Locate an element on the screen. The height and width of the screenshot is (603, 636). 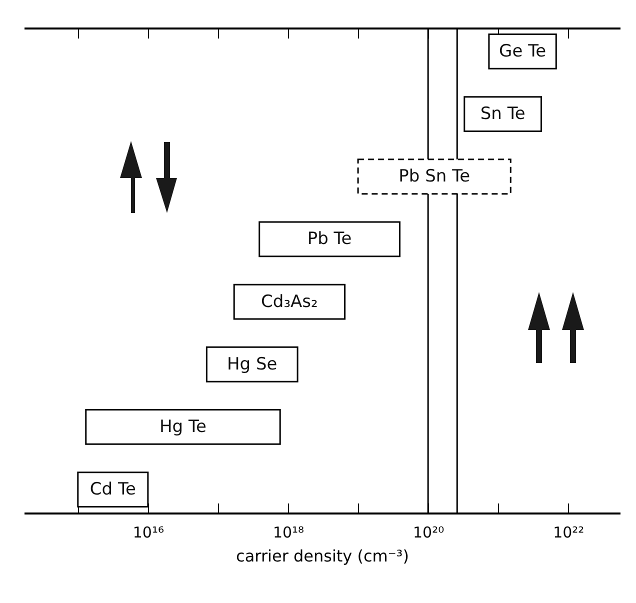
y-tick-label: Sn Te is located at coordinates (503, 114).